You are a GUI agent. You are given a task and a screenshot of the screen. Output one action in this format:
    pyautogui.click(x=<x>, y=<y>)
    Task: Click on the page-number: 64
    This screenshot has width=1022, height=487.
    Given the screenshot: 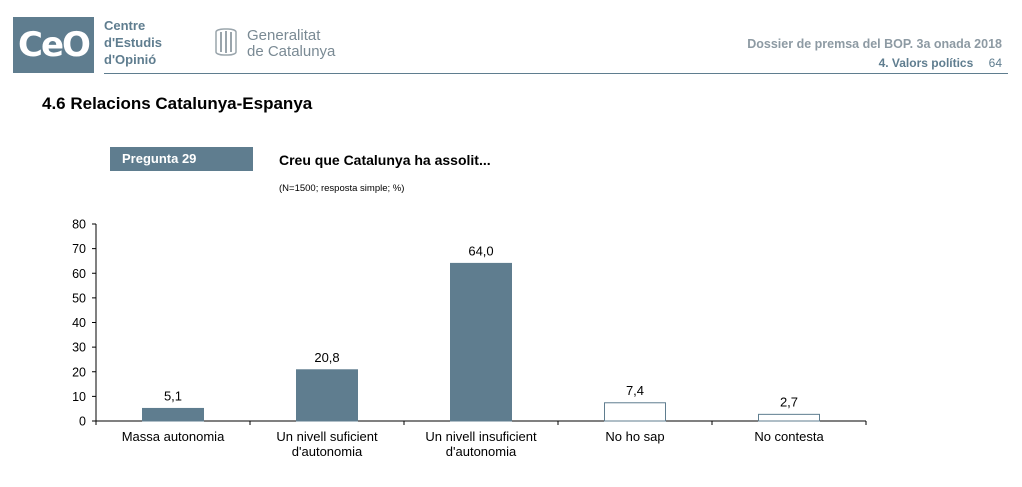 What is the action you would take?
    pyautogui.click(x=995, y=63)
    